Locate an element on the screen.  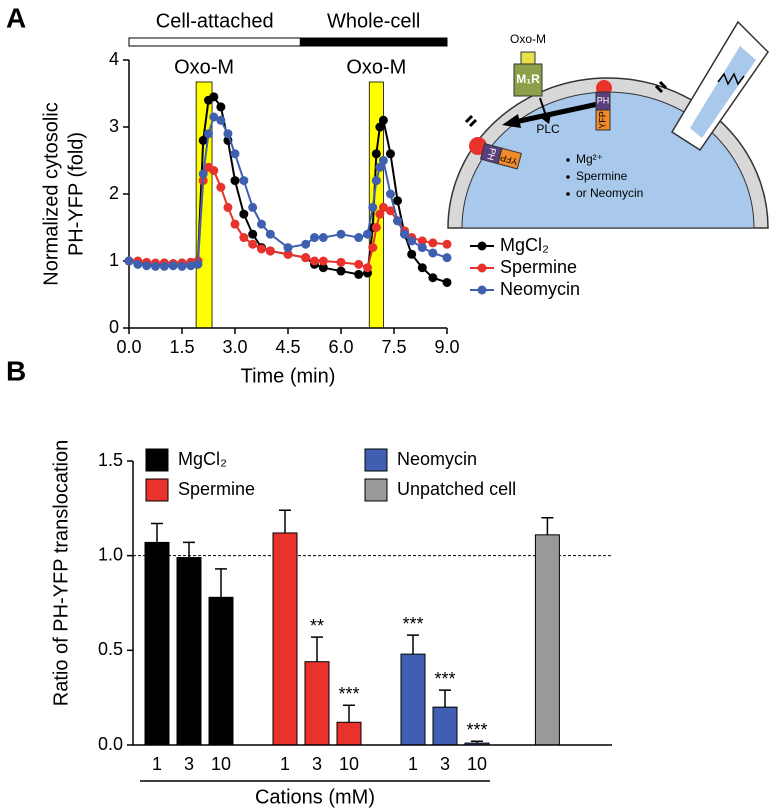
significance-label: ** is located at coordinates (317, 626).